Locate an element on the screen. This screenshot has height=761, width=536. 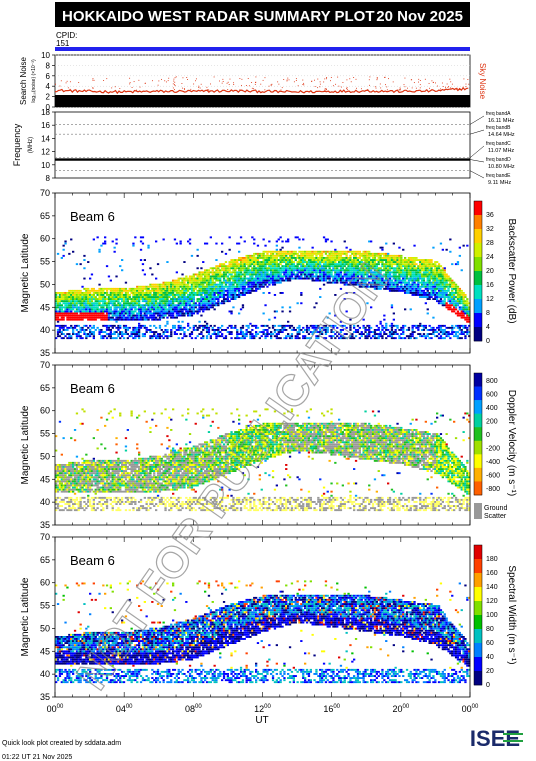
freq-band-value: 14.64 MHz is located at coordinates (501, 135).